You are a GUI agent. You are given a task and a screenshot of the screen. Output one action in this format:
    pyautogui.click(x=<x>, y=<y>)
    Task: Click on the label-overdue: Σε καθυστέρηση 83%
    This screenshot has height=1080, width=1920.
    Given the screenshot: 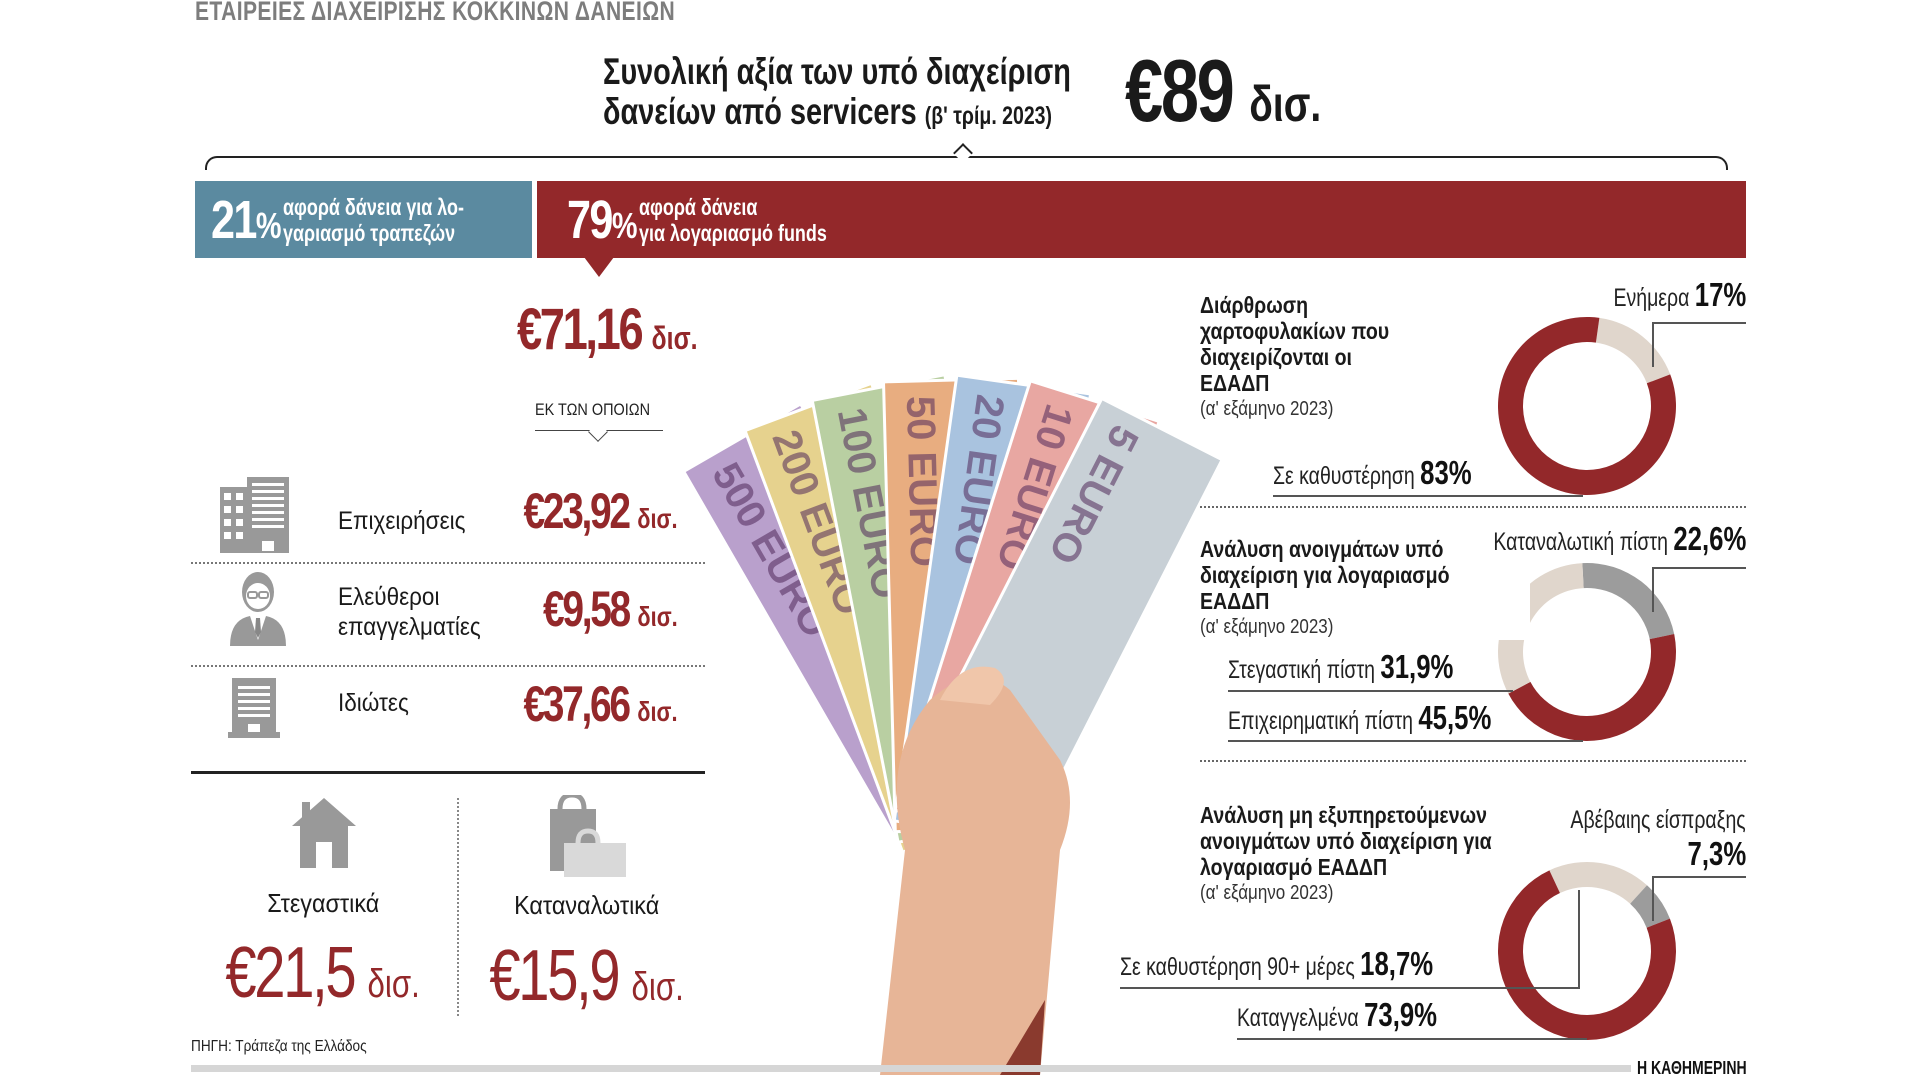 What is the action you would take?
    pyautogui.click(x=1372, y=472)
    